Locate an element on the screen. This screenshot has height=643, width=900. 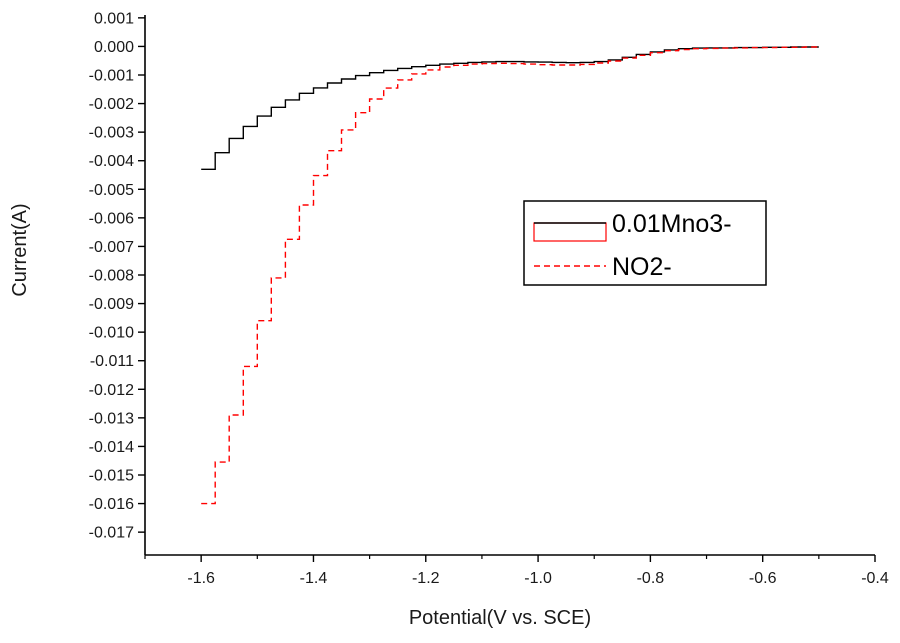
y-tick-label: -0.014 is located at coordinates (111, 447).